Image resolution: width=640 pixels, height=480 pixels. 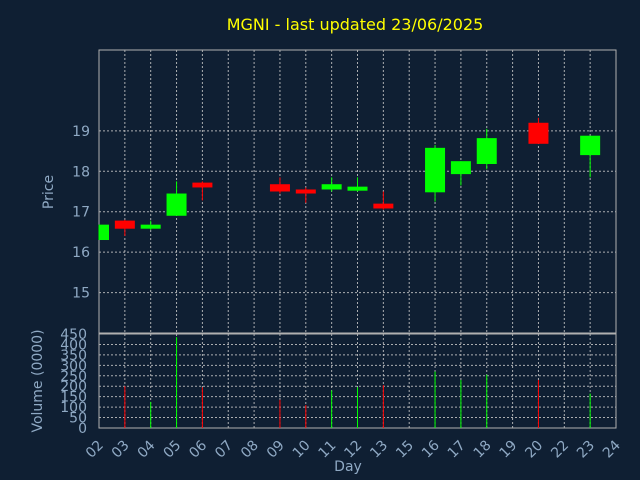 I want to click on day-tick-label: 19, so click(x=509, y=450).